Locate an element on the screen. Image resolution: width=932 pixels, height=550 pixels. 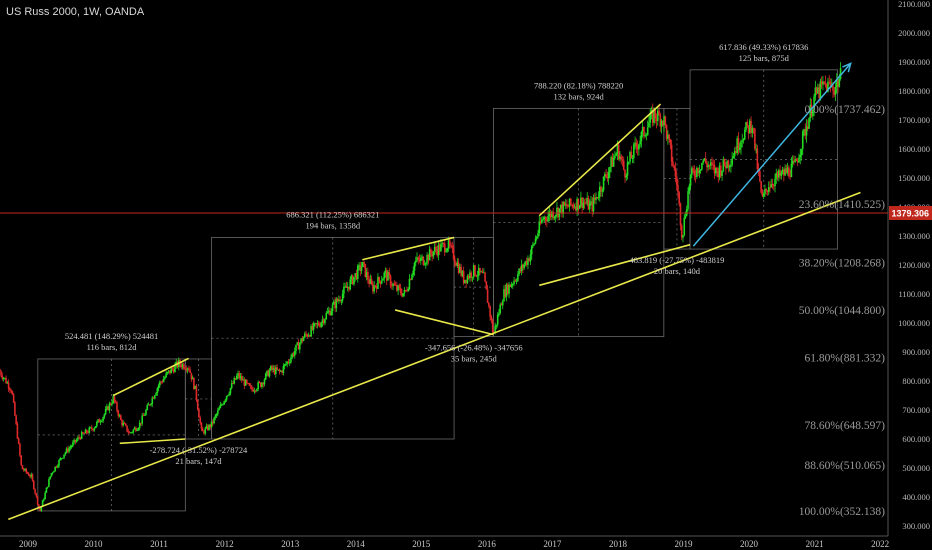
x-tick-label: 2021 is located at coordinates (815, 544).